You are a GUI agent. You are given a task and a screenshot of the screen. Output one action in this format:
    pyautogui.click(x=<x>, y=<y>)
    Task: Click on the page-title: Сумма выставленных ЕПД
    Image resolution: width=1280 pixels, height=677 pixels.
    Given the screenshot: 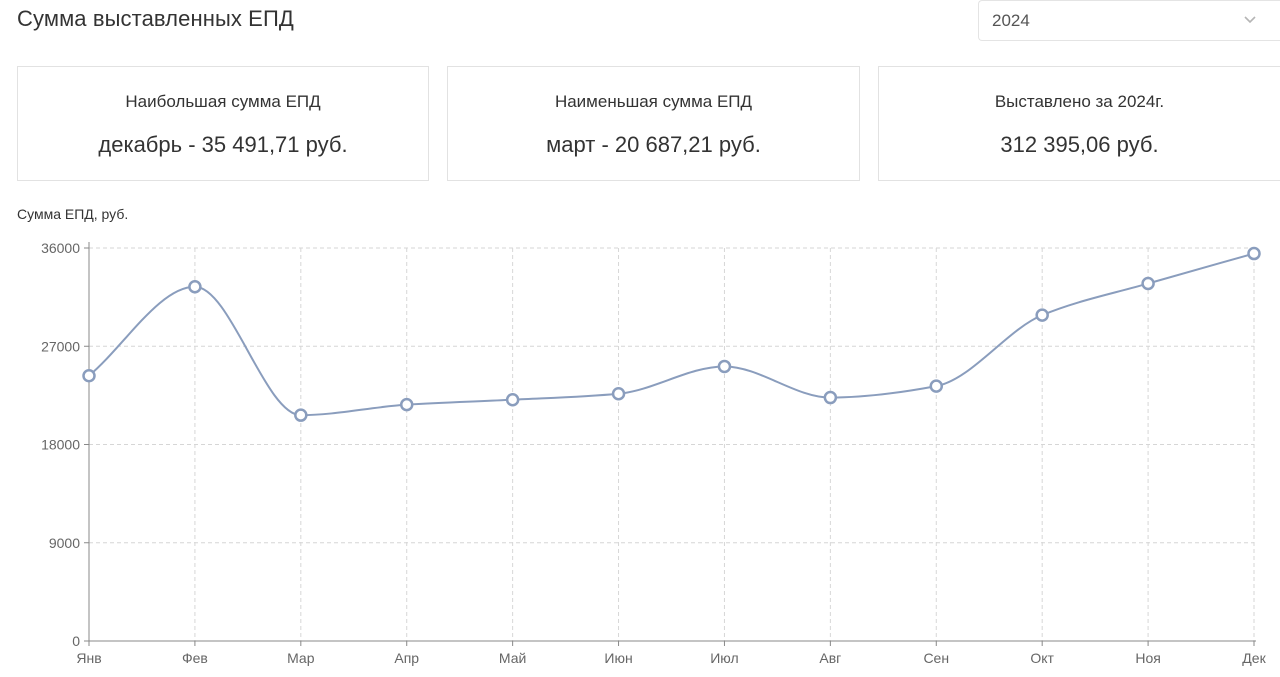 What is the action you would take?
    pyautogui.click(x=155, y=18)
    